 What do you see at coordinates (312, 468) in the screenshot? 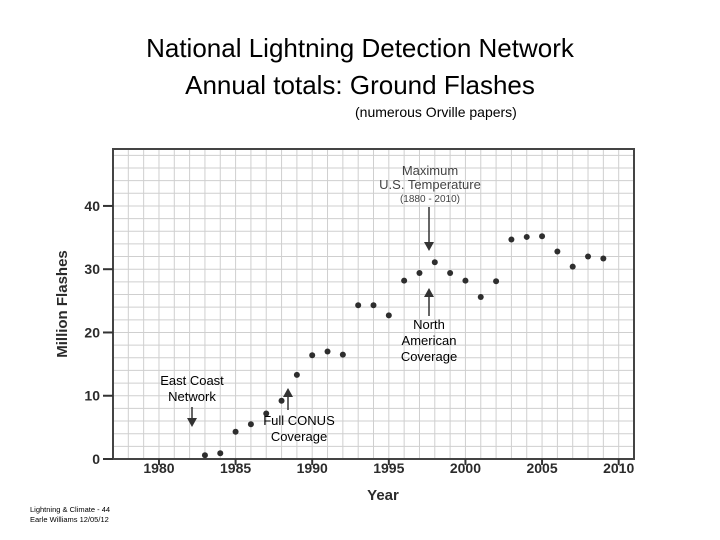
I see `x-tick-label: 1990` at bounding box center [312, 468].